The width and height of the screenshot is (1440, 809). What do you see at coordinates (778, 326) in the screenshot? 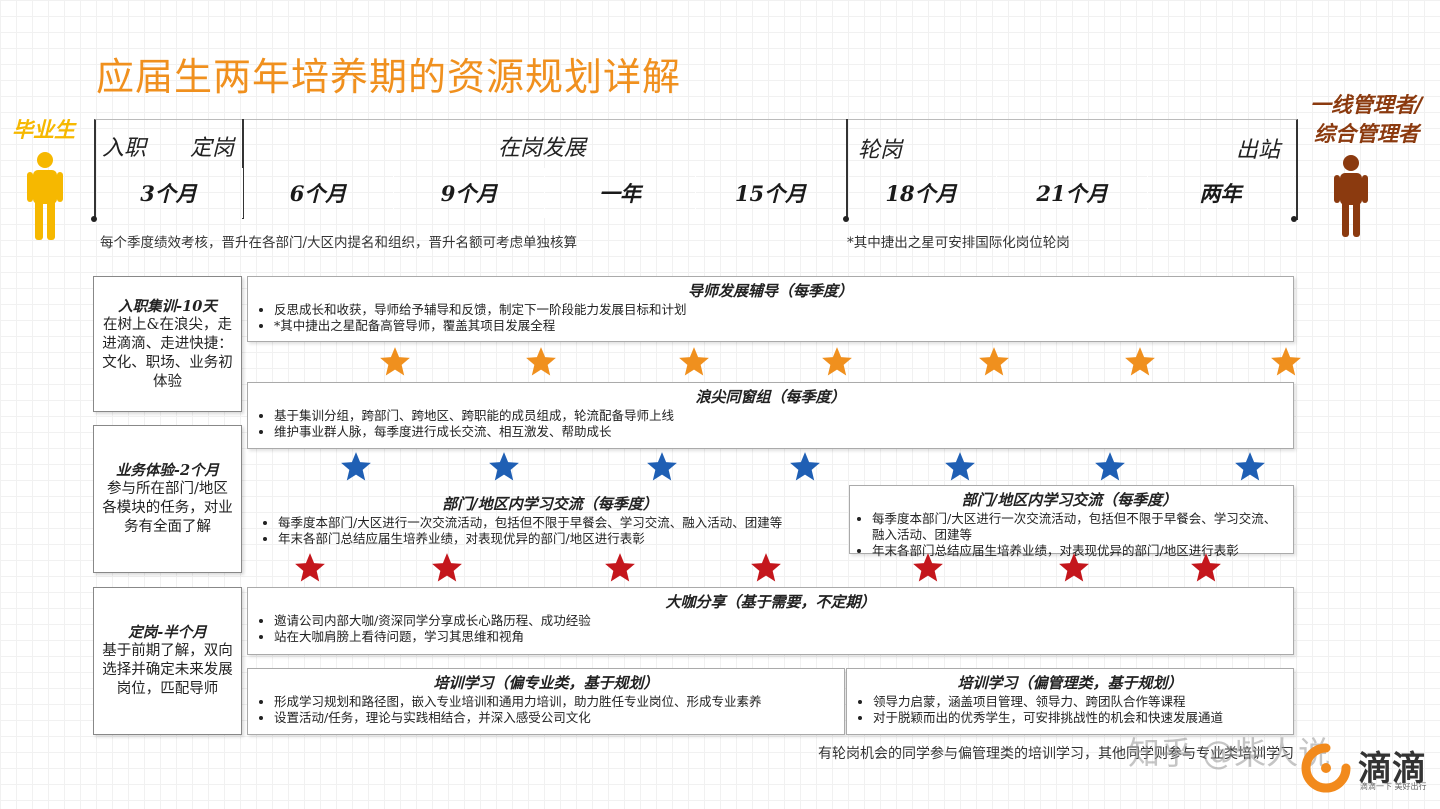
I see `program-item: *其中捷出之星配备高管导师，覆盖其项目发展全程` at bounding box center [778, 326].